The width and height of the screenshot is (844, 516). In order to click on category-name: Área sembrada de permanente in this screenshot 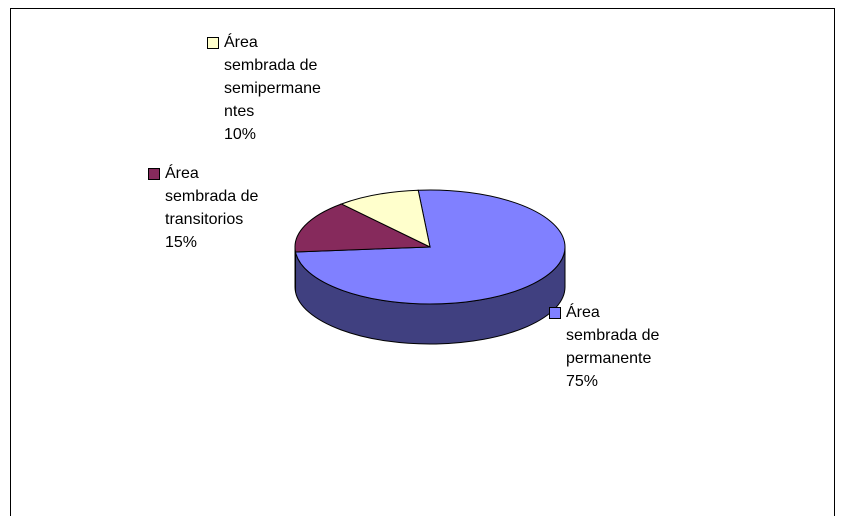, I will do `click(613, 335)`.